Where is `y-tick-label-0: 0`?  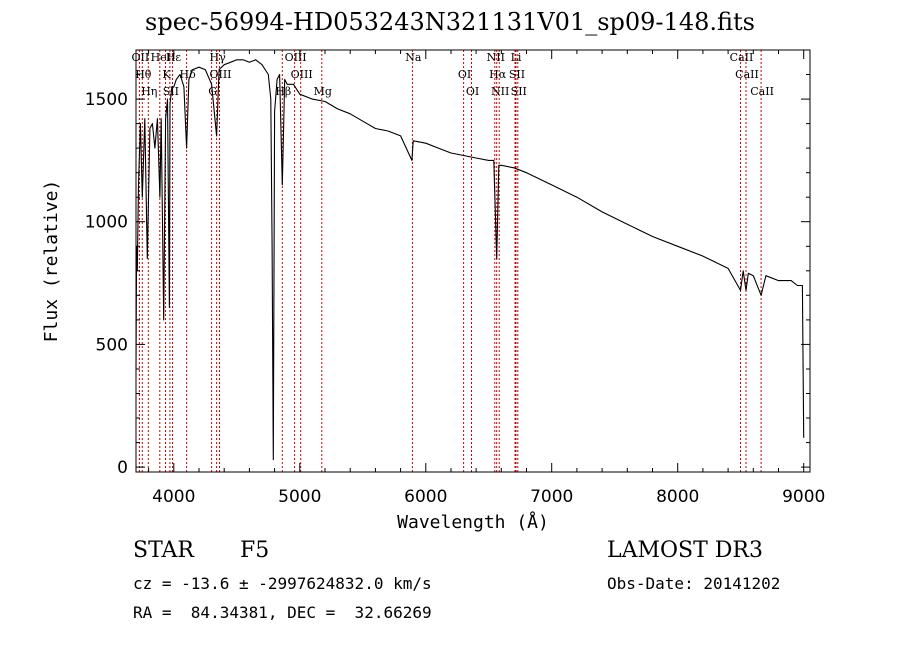 y-tick-label-0: 0 is located at coordinates (122, 468).